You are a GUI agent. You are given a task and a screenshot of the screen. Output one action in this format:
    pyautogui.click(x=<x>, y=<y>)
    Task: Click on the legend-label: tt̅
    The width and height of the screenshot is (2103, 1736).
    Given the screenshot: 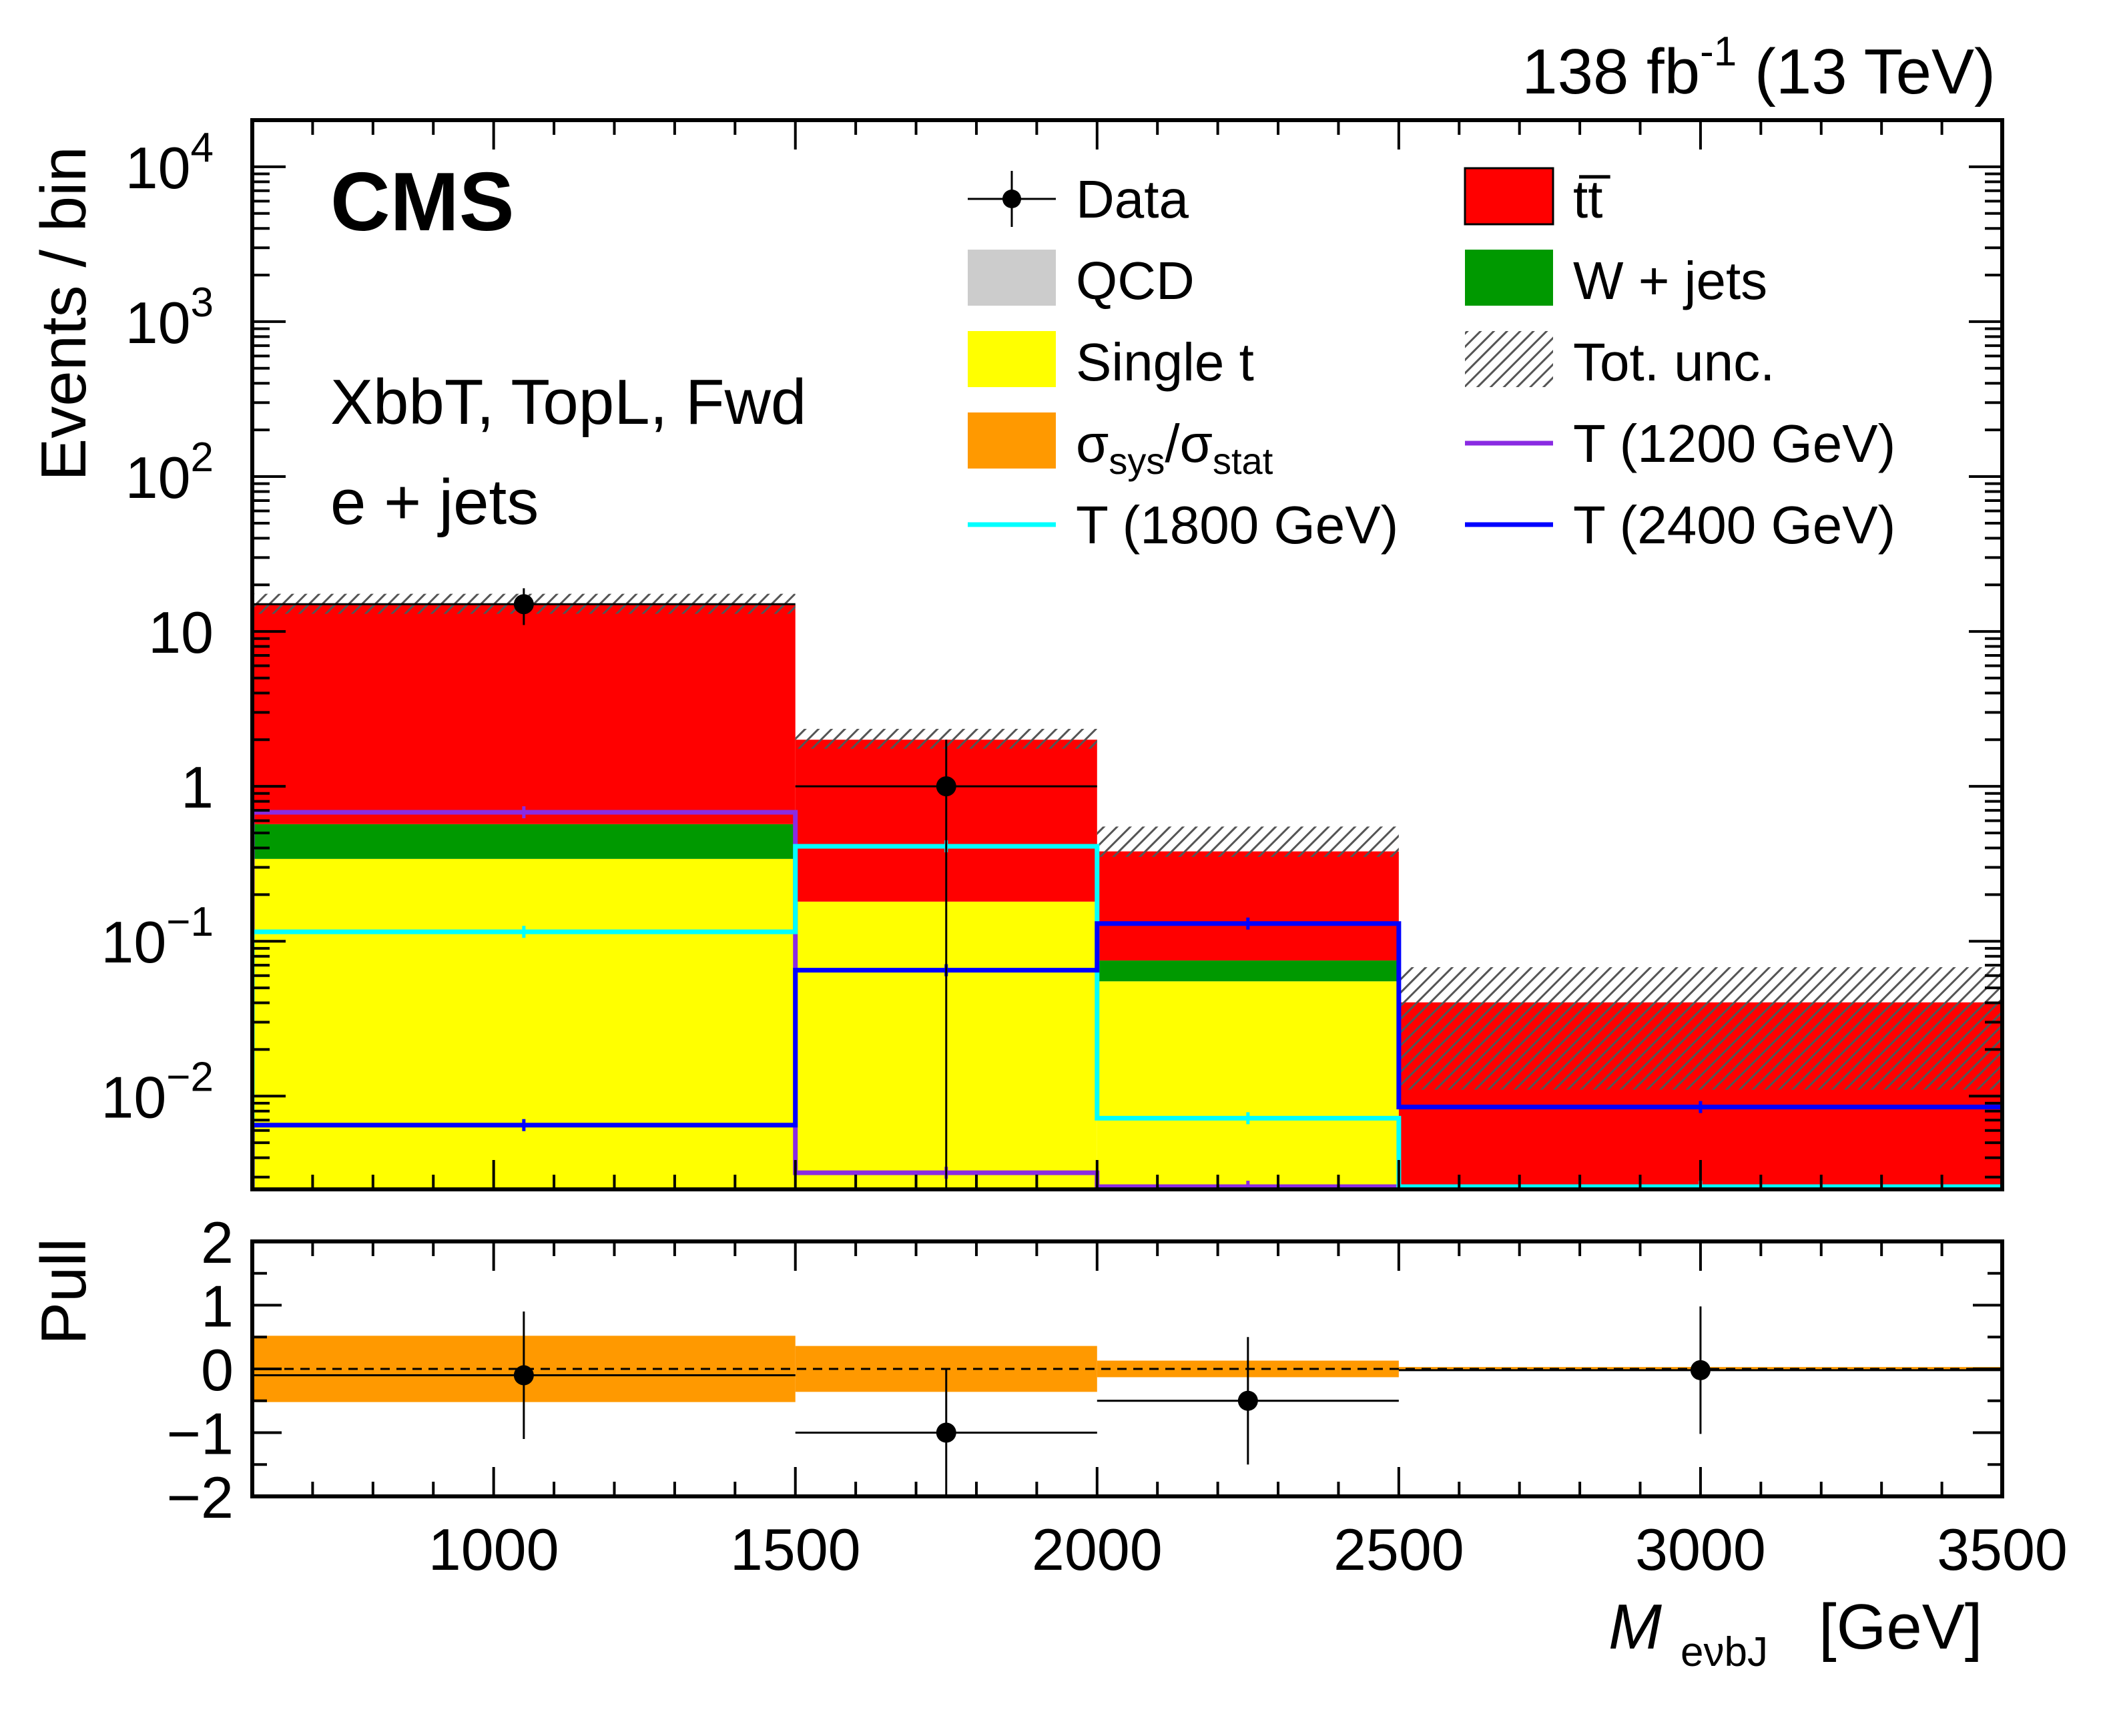 What is the action you would take?
    pyautogui.click(x=1592, y=200)
    